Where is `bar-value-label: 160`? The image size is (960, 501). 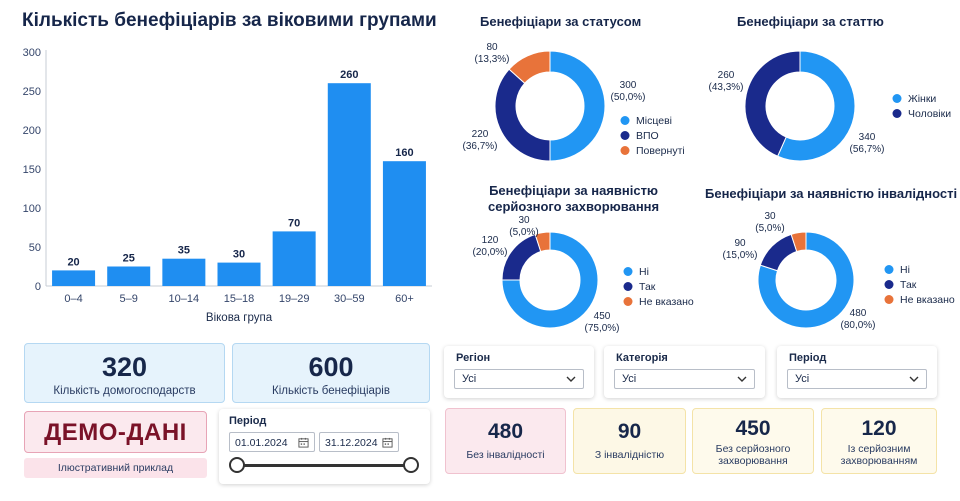 bar-value-label: 160 is located at coordinates (404, 153).